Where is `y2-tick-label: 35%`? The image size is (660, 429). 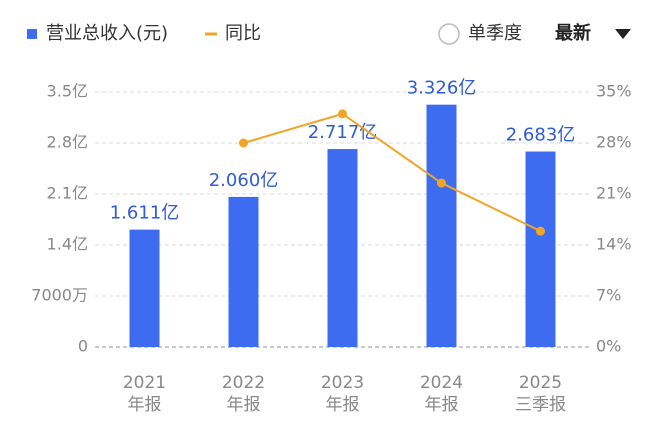
y2-tick-label: 35% is located at coordinates (614, 91).